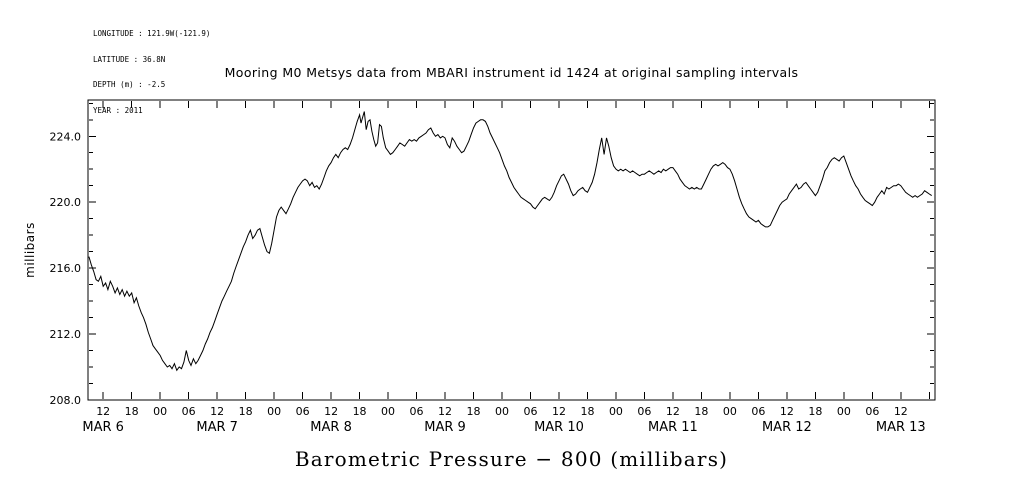 The height and width of the screenshot is (504, 1009). I want to click on x-date-label: MAR 9, so click(445, 427).